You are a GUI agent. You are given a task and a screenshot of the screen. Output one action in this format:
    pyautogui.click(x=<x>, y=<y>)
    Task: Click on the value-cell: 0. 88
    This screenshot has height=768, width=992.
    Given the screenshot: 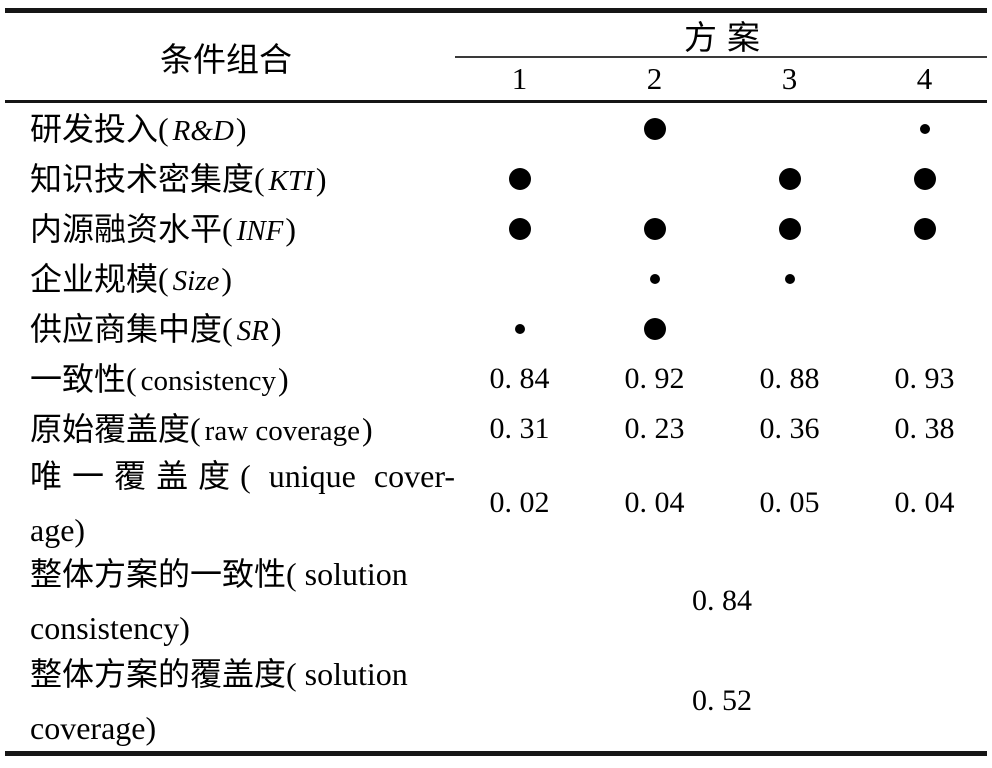 What is the action you would take?
    pyautogui.click(x=789, y=378)
    